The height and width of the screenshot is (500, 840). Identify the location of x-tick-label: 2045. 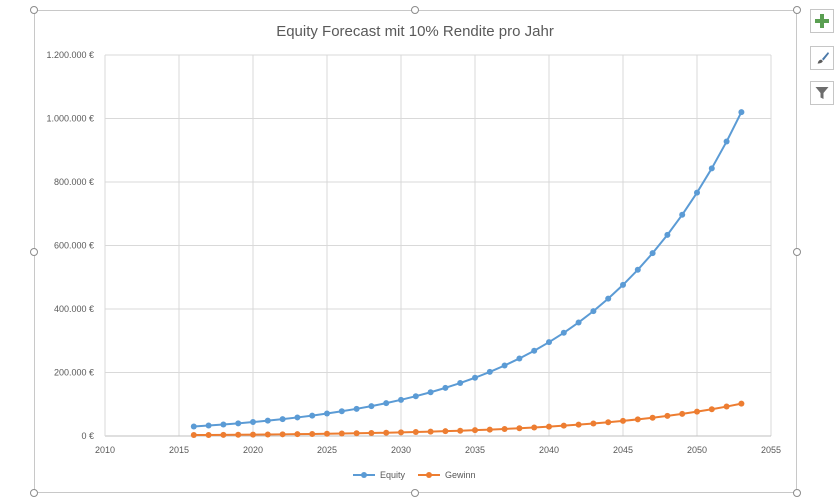
(623, 450).